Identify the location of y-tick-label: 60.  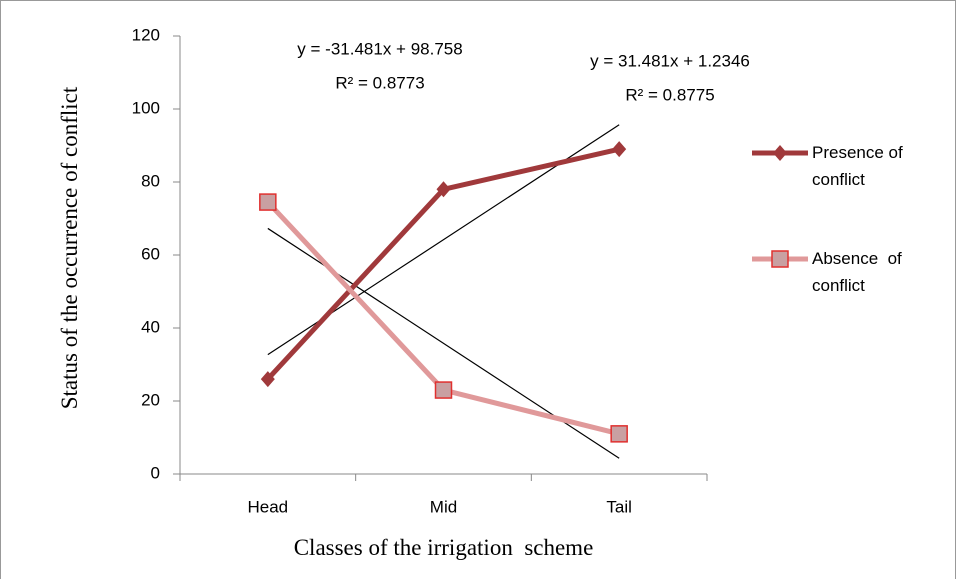
(150, 253).